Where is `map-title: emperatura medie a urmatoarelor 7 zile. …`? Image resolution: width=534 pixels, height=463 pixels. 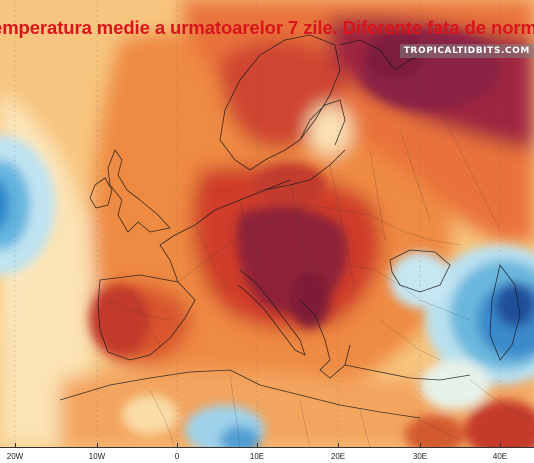 map-title: emperatura medie a urmatoarelor 7 zile. … is located at coordinates (267, 27).